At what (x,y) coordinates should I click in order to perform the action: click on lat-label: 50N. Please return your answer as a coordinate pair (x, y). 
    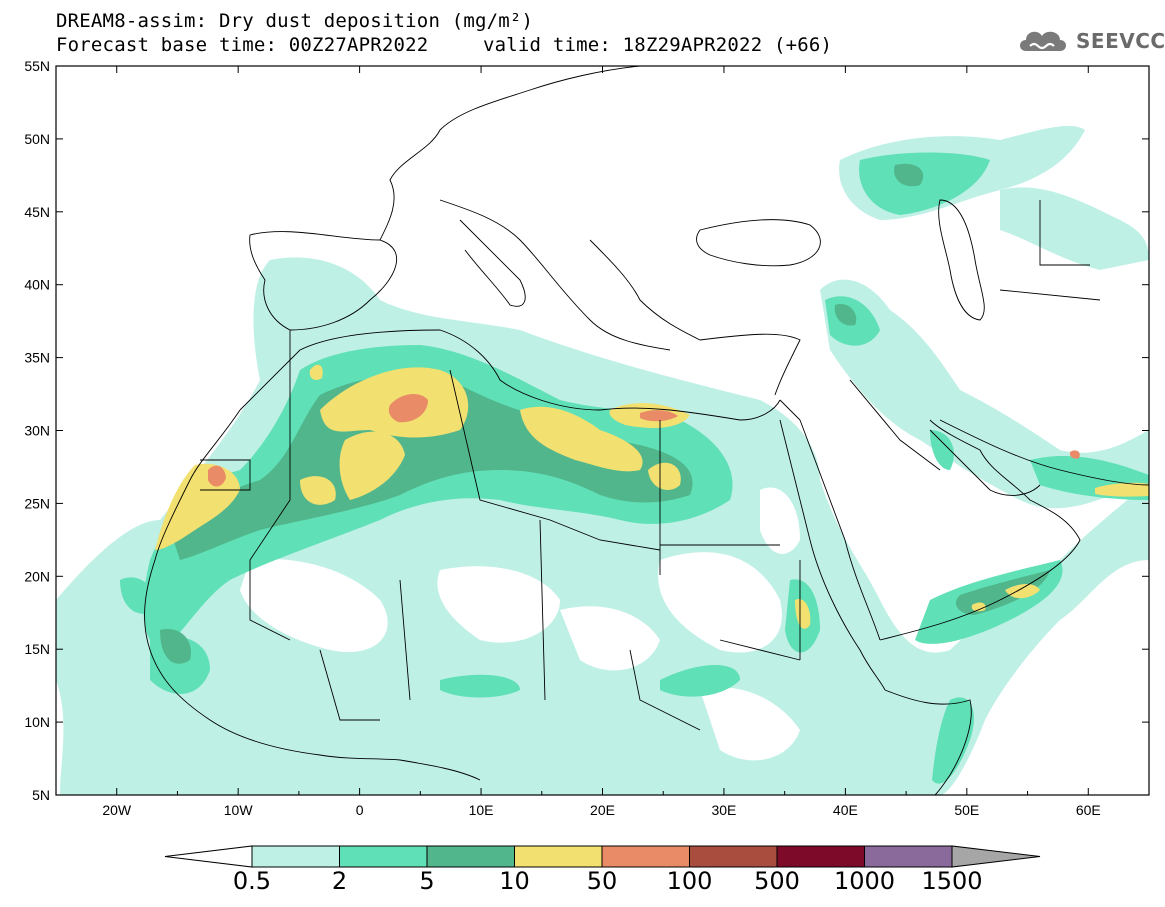
    Looking at the image, I should click on (37, 139).